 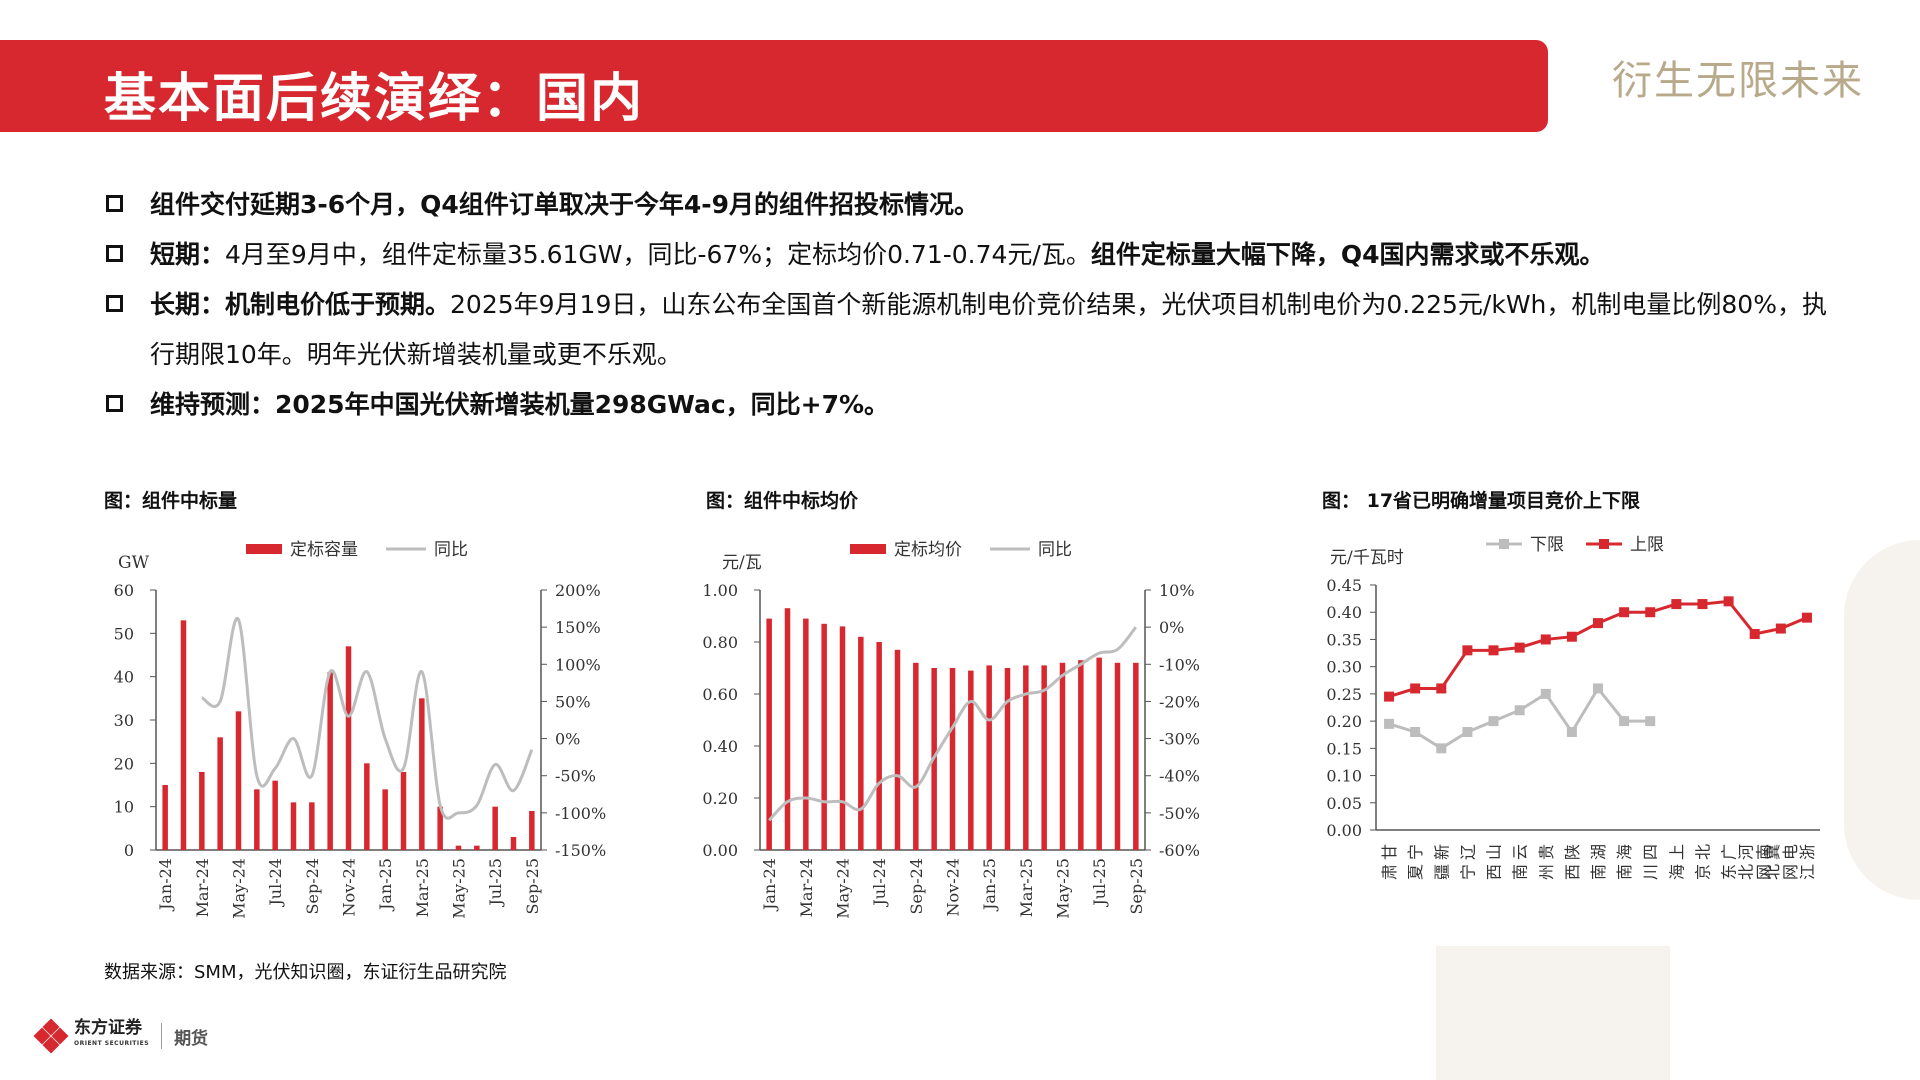 I want to click on x-tick-label: Sep-24, so click(x=916, y=886).